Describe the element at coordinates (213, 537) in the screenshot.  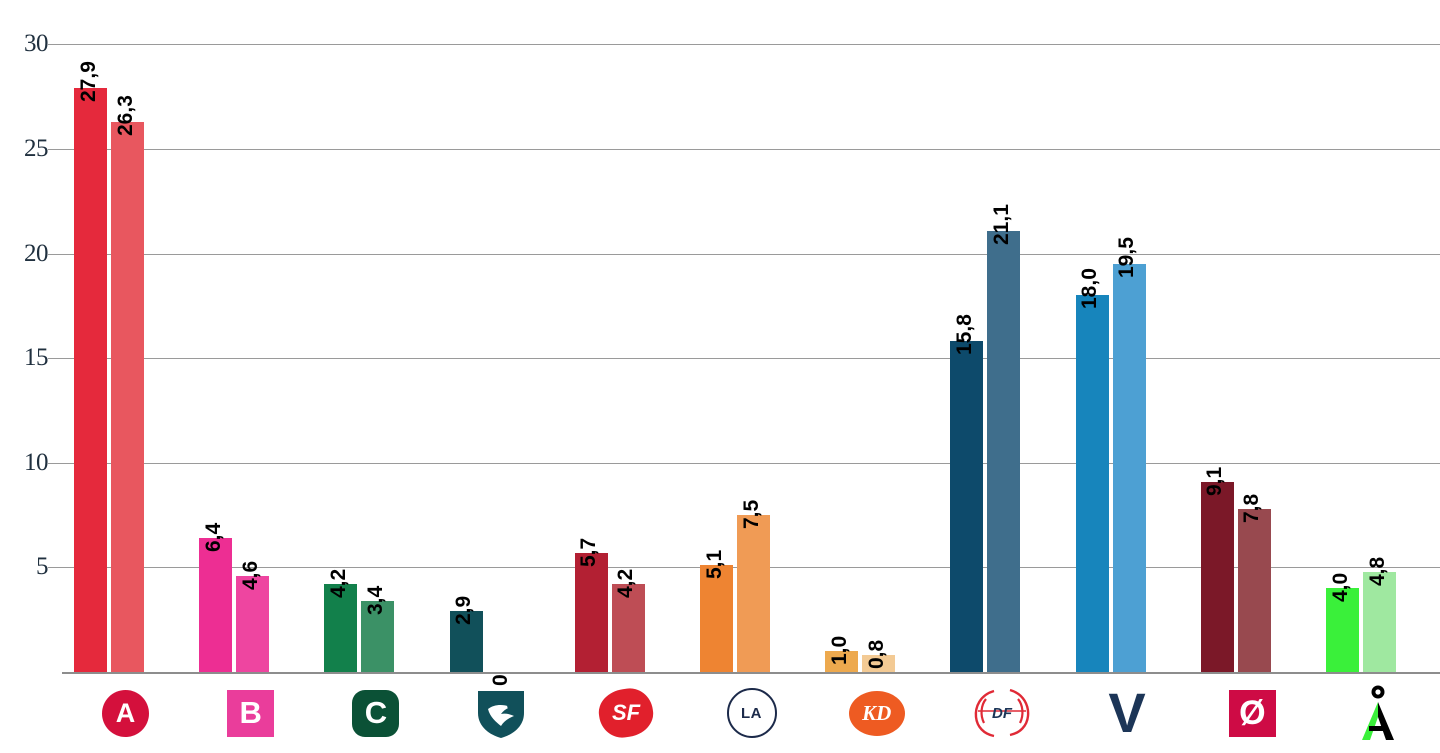
I see `bar-value-label: 6,4` at that location.